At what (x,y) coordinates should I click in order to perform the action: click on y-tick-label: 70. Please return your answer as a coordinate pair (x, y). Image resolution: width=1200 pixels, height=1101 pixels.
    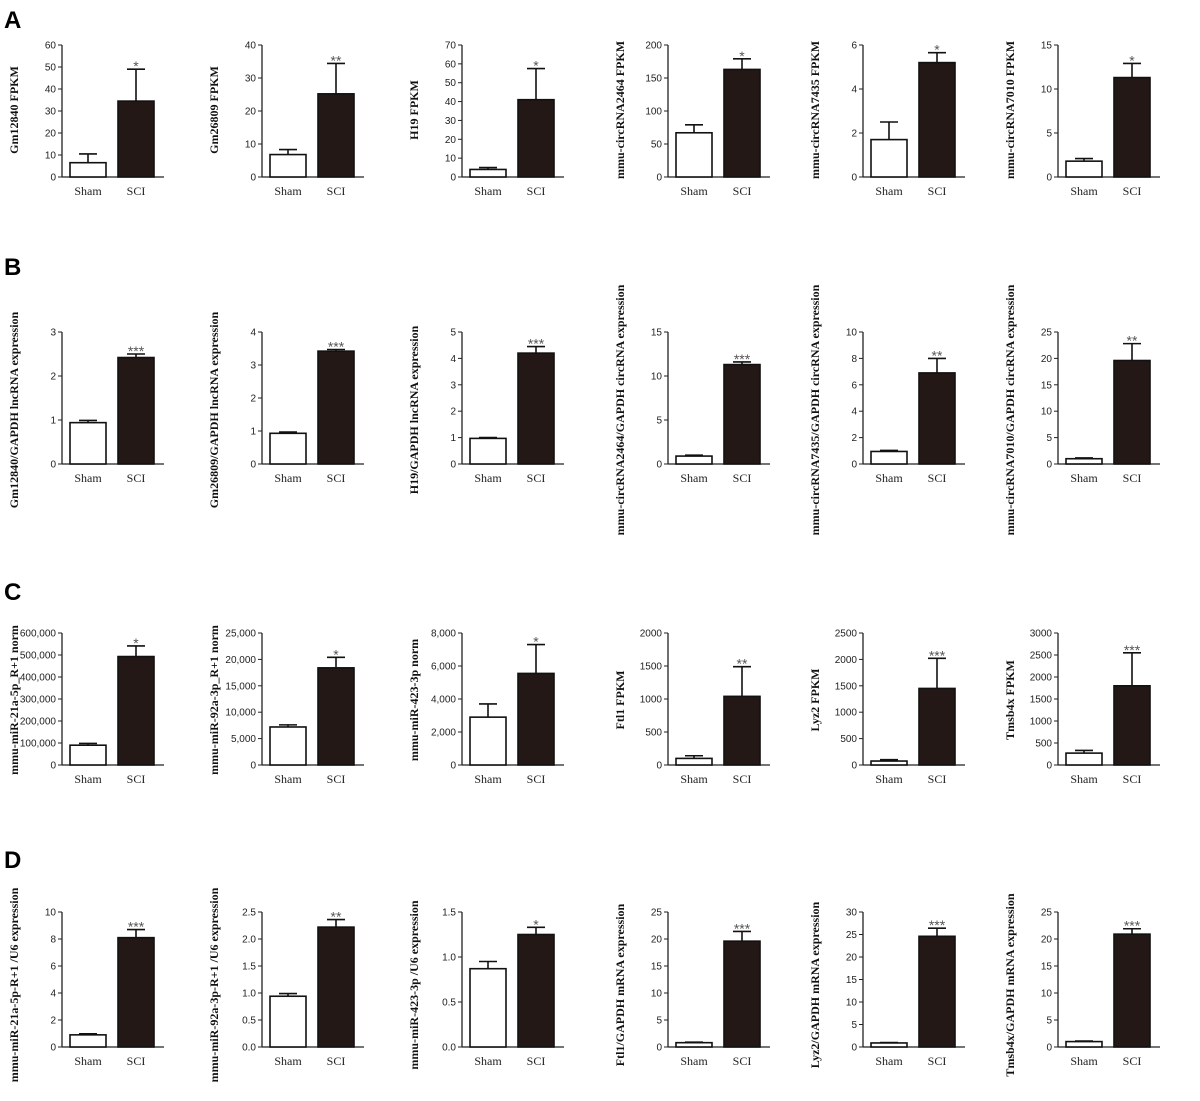
    Looking at the image, I should click on (451, 46).